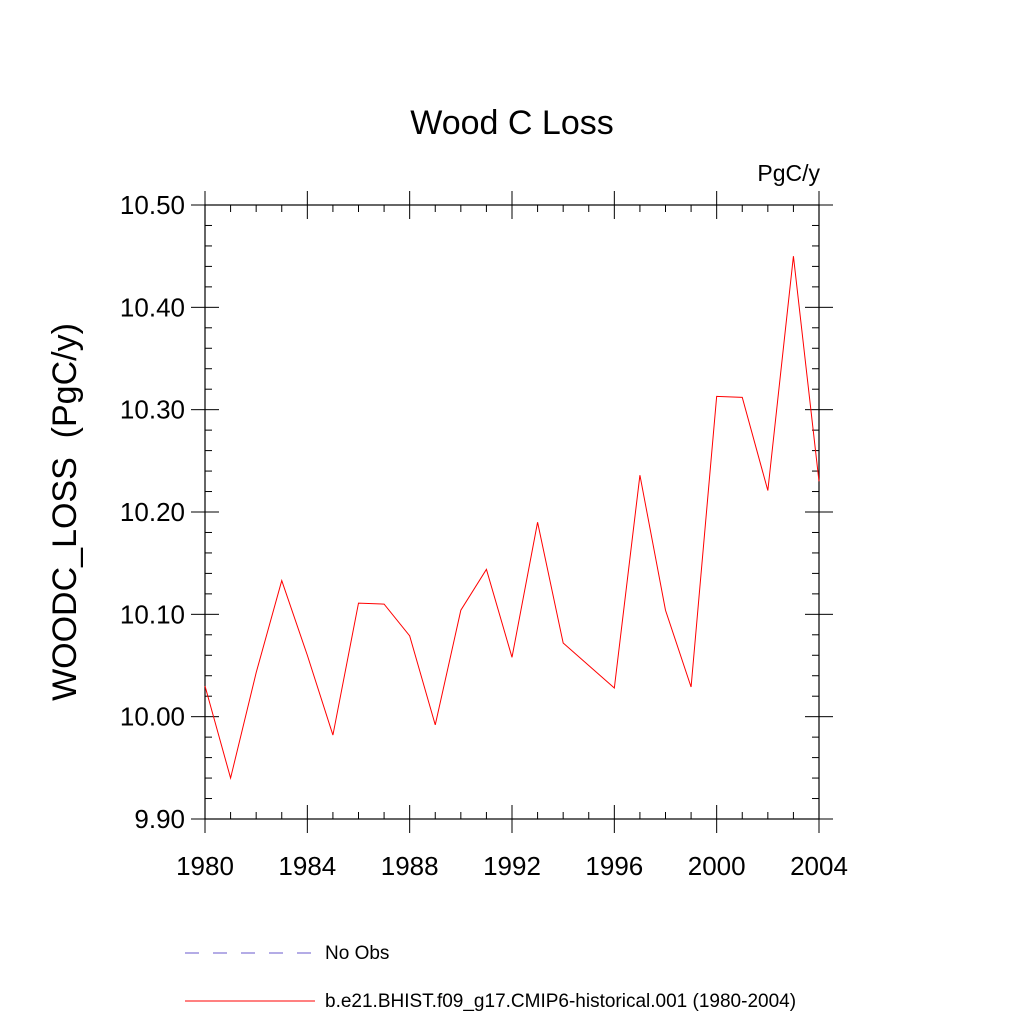 Image resolution: width=1024 pixels, height=1024 pixels. I want to click on units-label: PgC/y, so click(788, 173).